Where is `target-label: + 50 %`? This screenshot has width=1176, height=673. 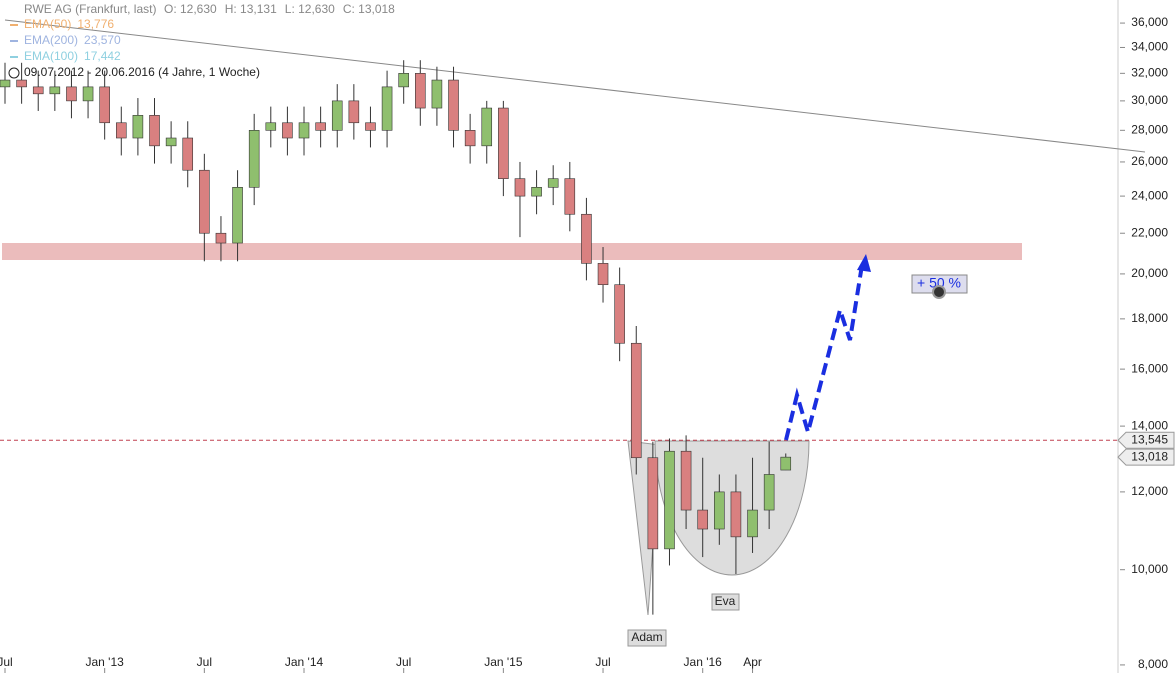 target-label: + 50 % is located at coordinates (939, 283).